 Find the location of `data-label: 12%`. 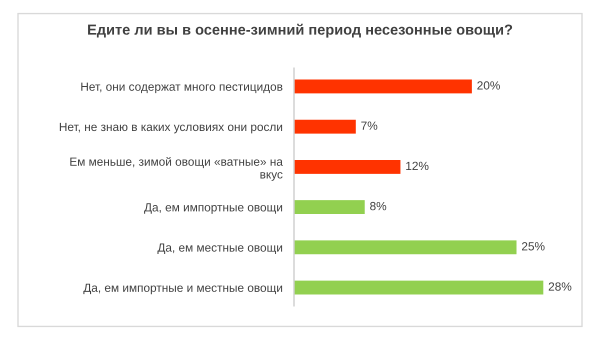

data-label: 12% is located at coordinates (417, 166).